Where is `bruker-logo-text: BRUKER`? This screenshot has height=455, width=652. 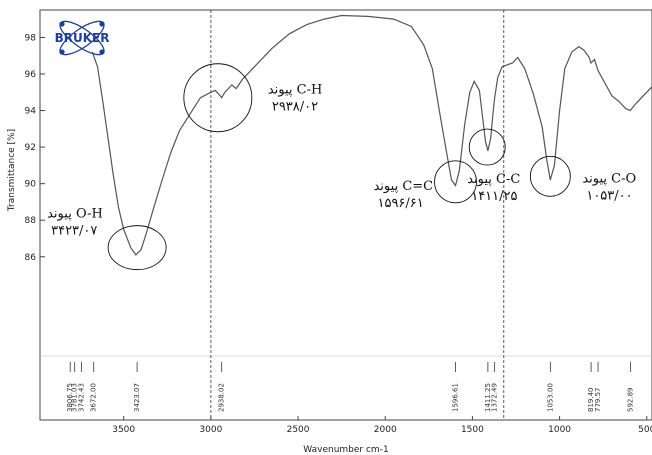 bruker-logo-text: BRUKER is located at coordinates (82, 38).